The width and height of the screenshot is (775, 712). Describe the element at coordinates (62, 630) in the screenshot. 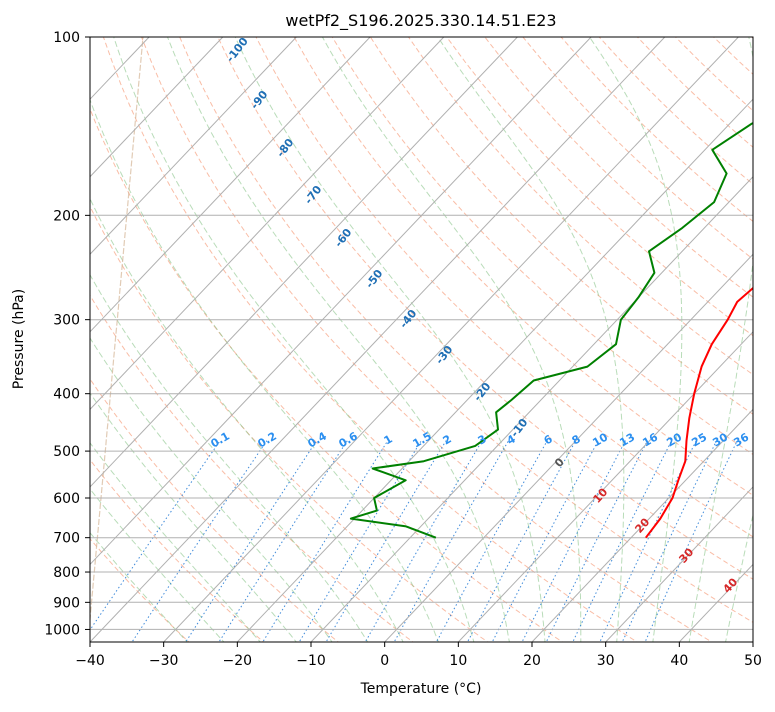

I see `y-tick-label: 1000` at that location.